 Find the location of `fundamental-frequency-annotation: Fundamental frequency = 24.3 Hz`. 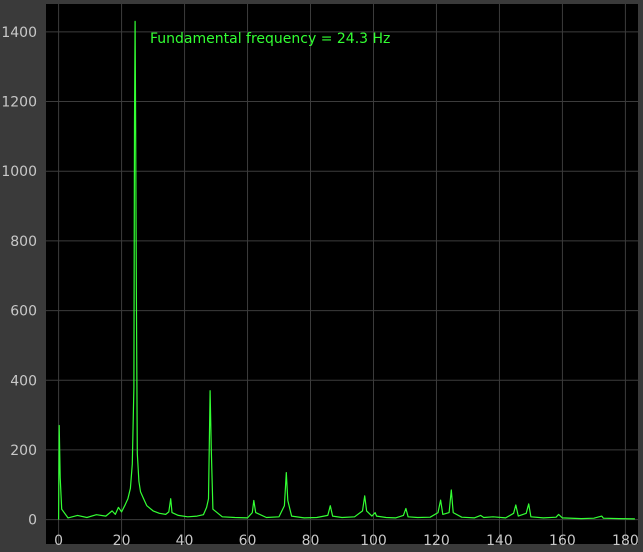

fundamental-frequency-annotation: Fundamental frequency = 24.3 Hz is located at coordinates (270, 39).